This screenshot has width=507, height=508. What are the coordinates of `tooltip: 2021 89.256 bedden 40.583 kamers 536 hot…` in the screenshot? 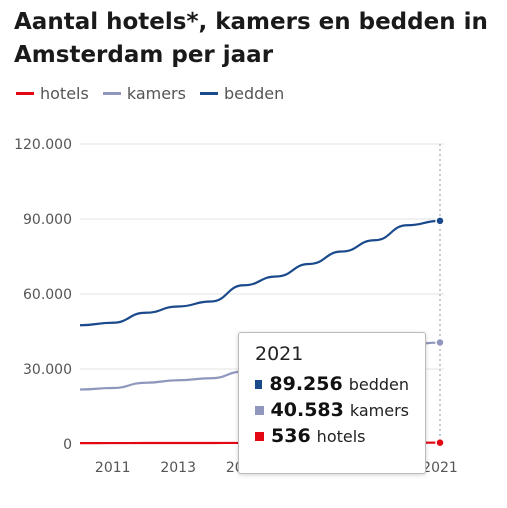 It's located at (332, 403).